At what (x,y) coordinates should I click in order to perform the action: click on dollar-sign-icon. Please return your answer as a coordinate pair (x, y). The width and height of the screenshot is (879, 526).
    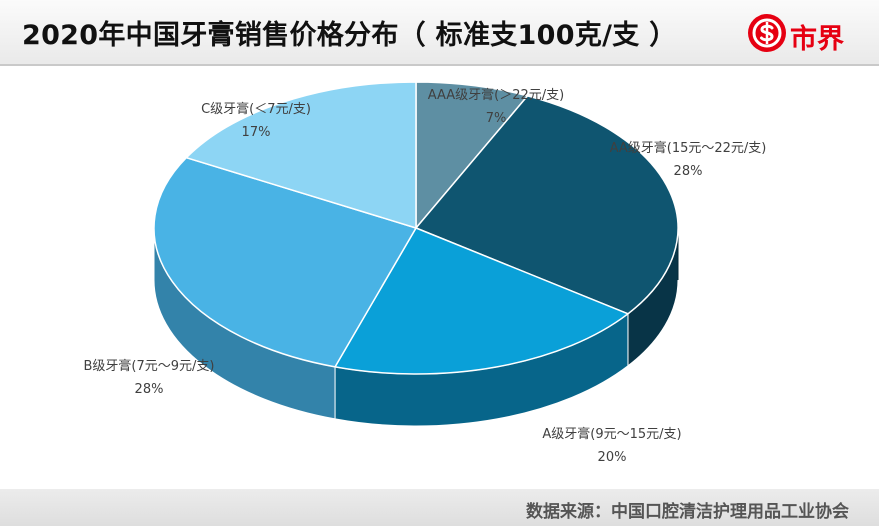
    Looking at the image, I should click on (767, 33).